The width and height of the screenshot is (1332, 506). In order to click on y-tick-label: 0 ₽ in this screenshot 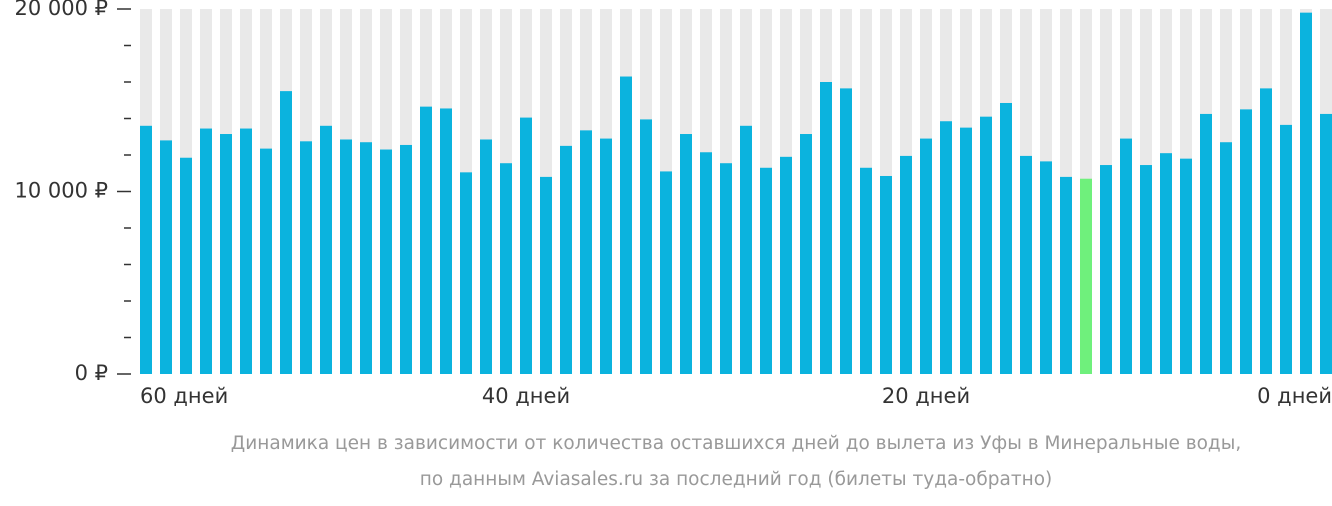, I will do `click(91, 373)`.